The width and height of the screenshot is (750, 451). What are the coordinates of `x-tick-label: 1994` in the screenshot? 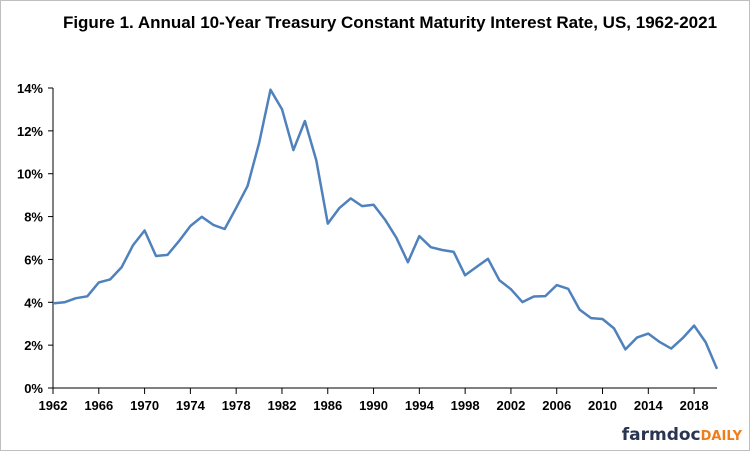 It's located at (420, 405).